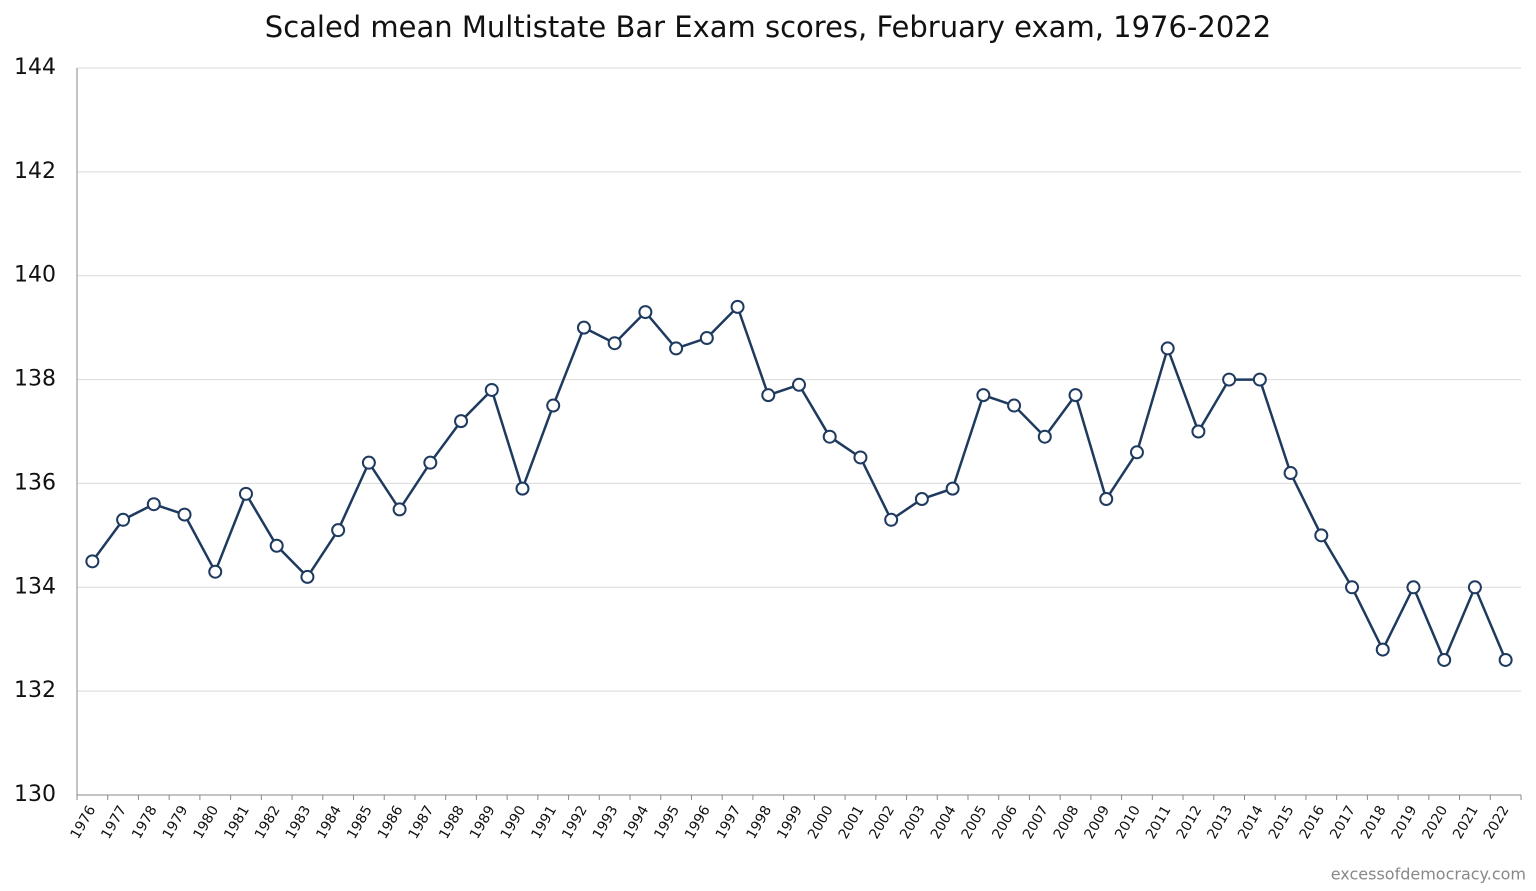 This screenshot has height=891, width=1536. I want to click on x-tick-label: 2019, so click(1405, 822).